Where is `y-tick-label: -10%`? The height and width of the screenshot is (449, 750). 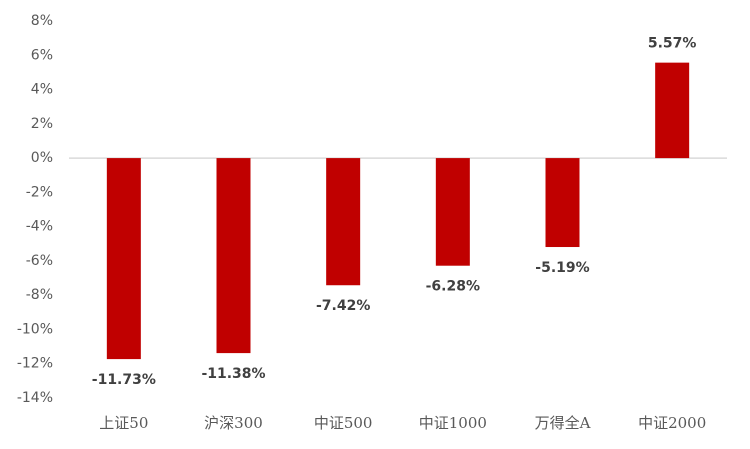
y-tick-label: -10% is located at coordinates (35, 329).